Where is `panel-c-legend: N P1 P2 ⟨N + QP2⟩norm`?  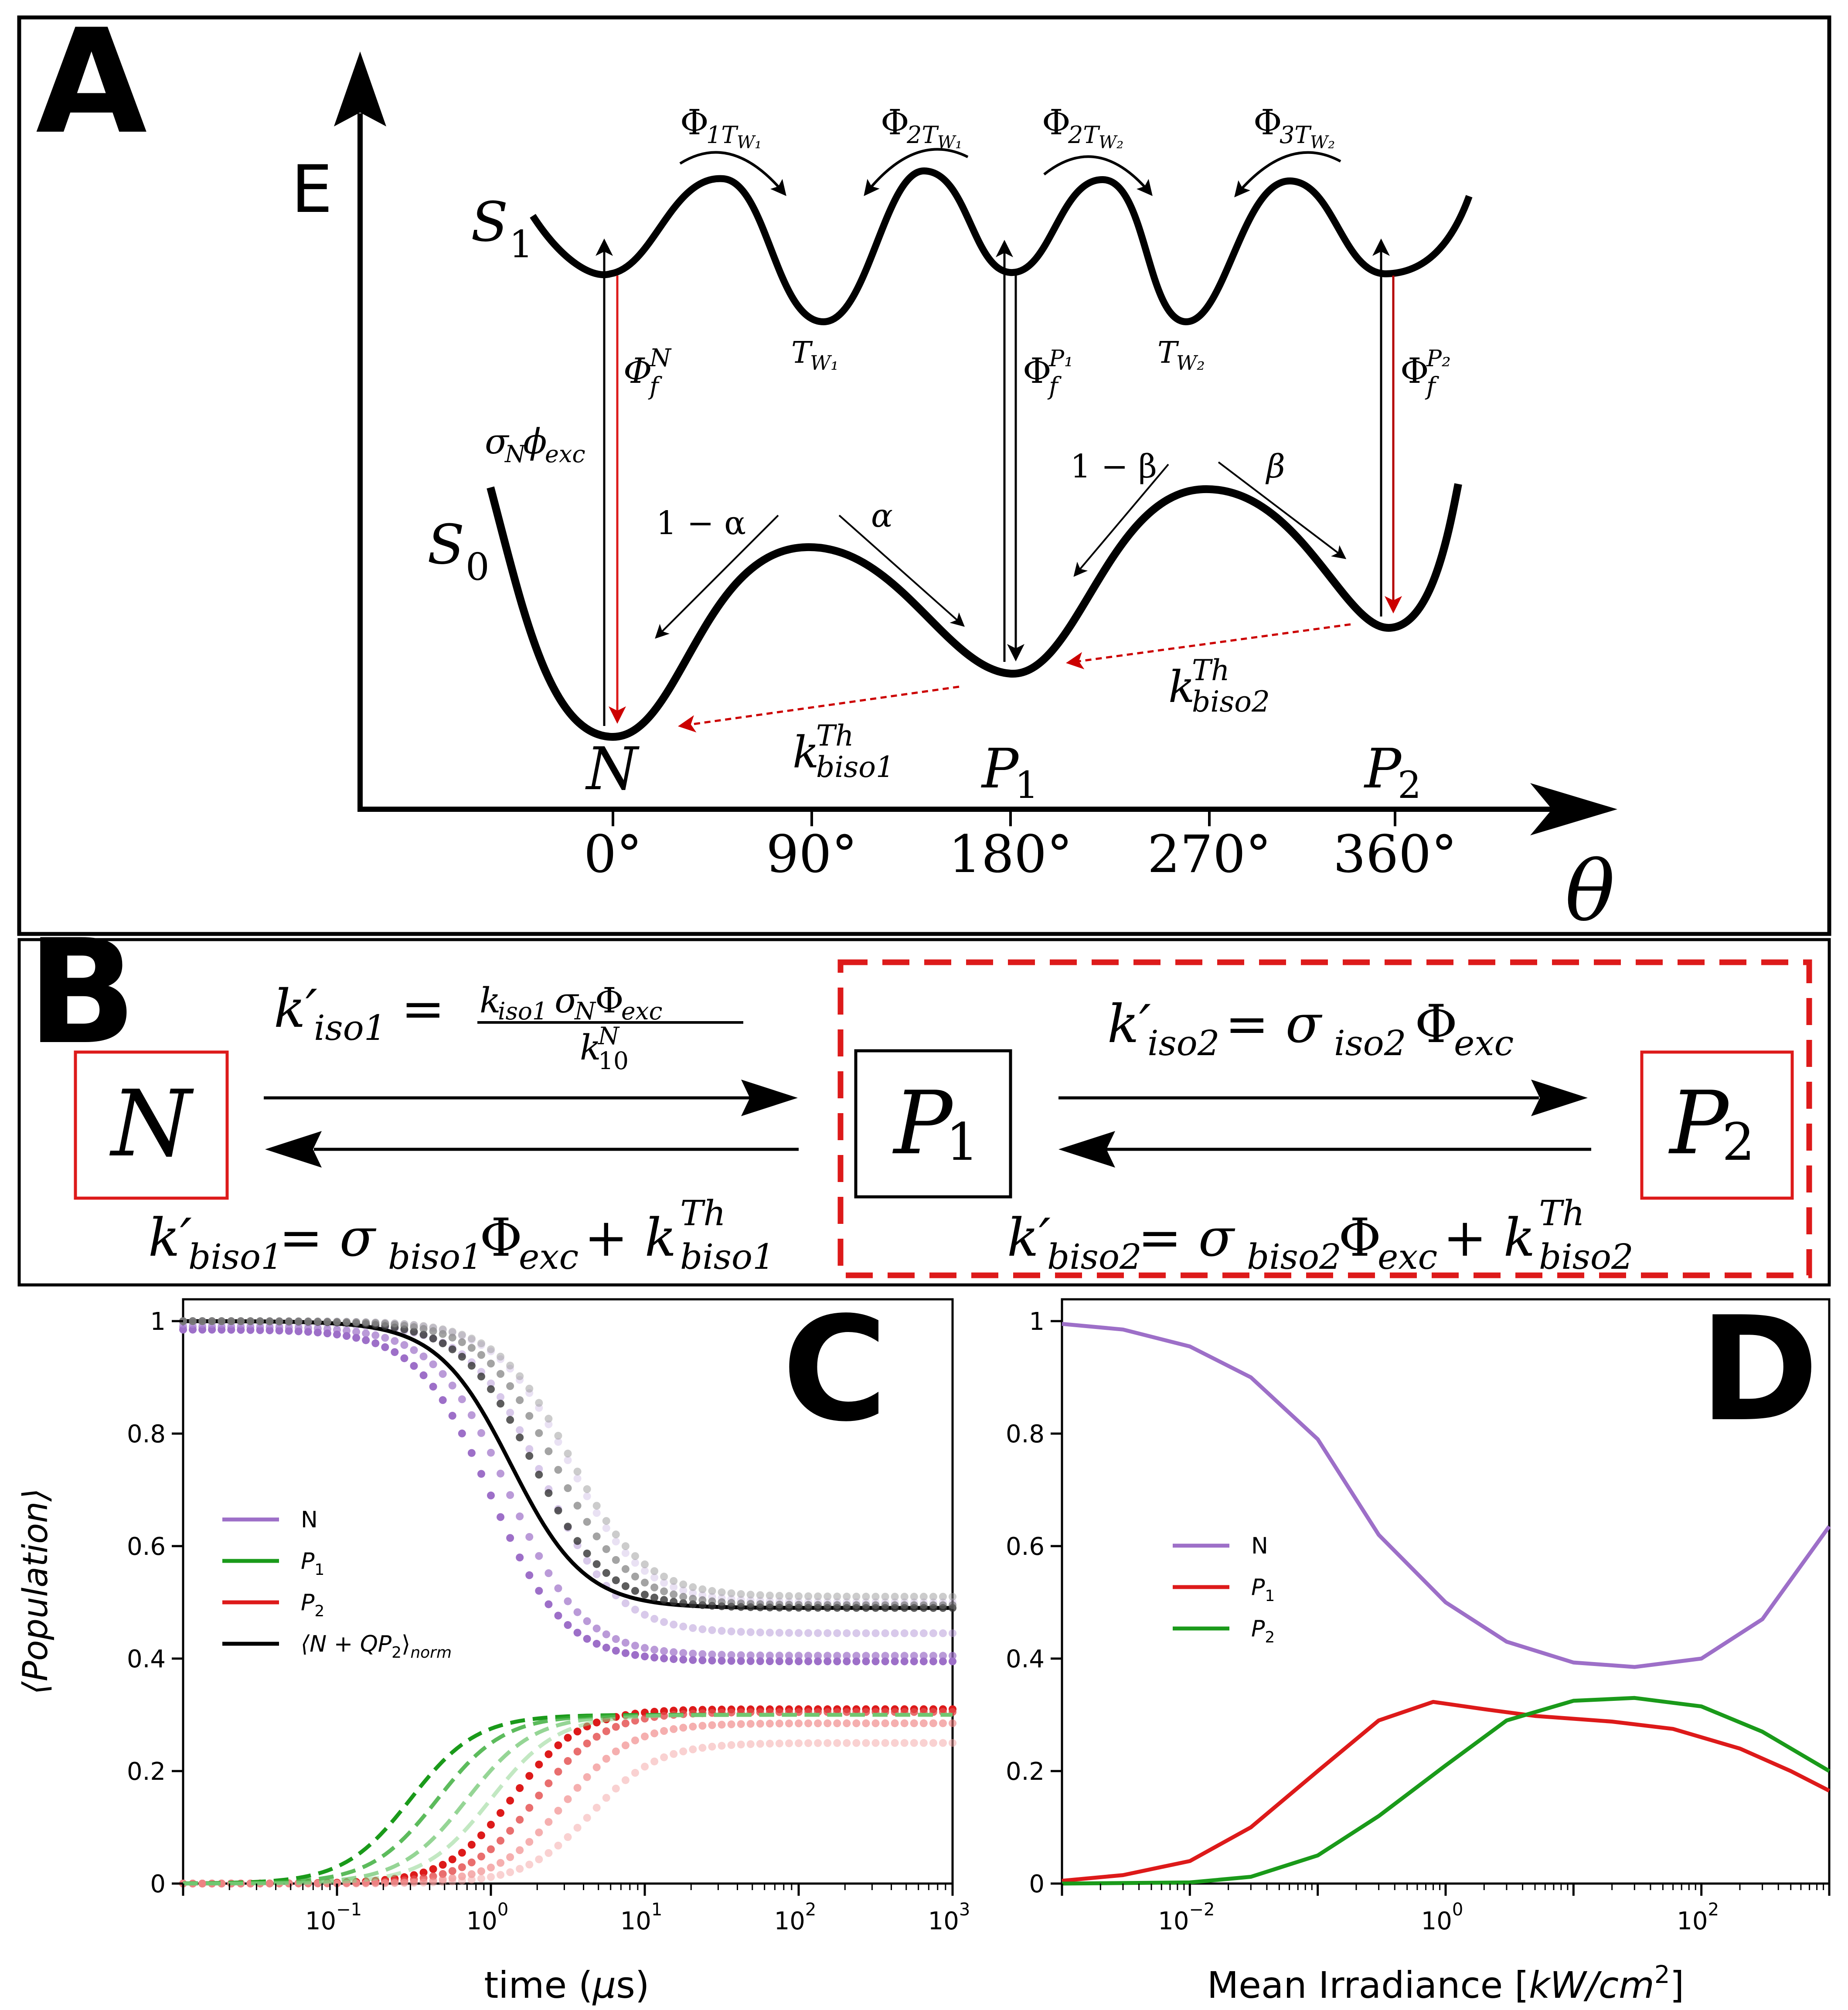 panel-c-legend: N P1 P2 ⟨N + QP2⟩norm is located at coordinates (337, 1584).